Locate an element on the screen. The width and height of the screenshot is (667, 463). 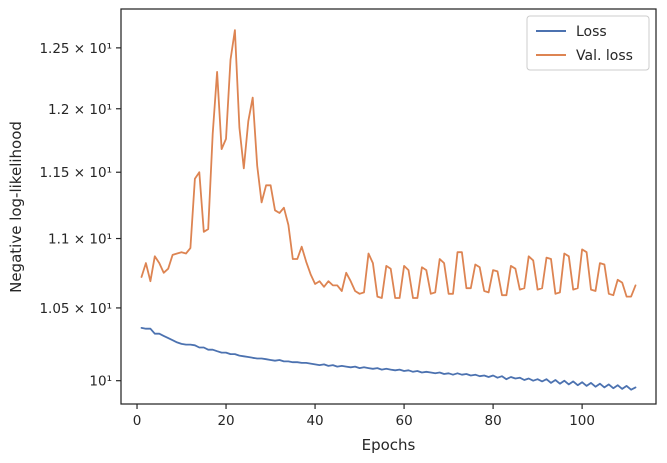
x-tick-label: 60 is located at coordinates (403, 421).